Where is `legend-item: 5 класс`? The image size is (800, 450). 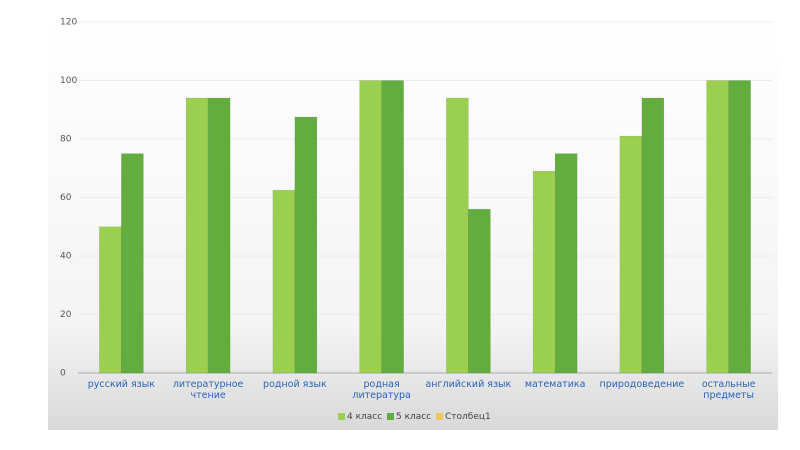
legend-item: 5 класс is located at coordinates (409, 417).